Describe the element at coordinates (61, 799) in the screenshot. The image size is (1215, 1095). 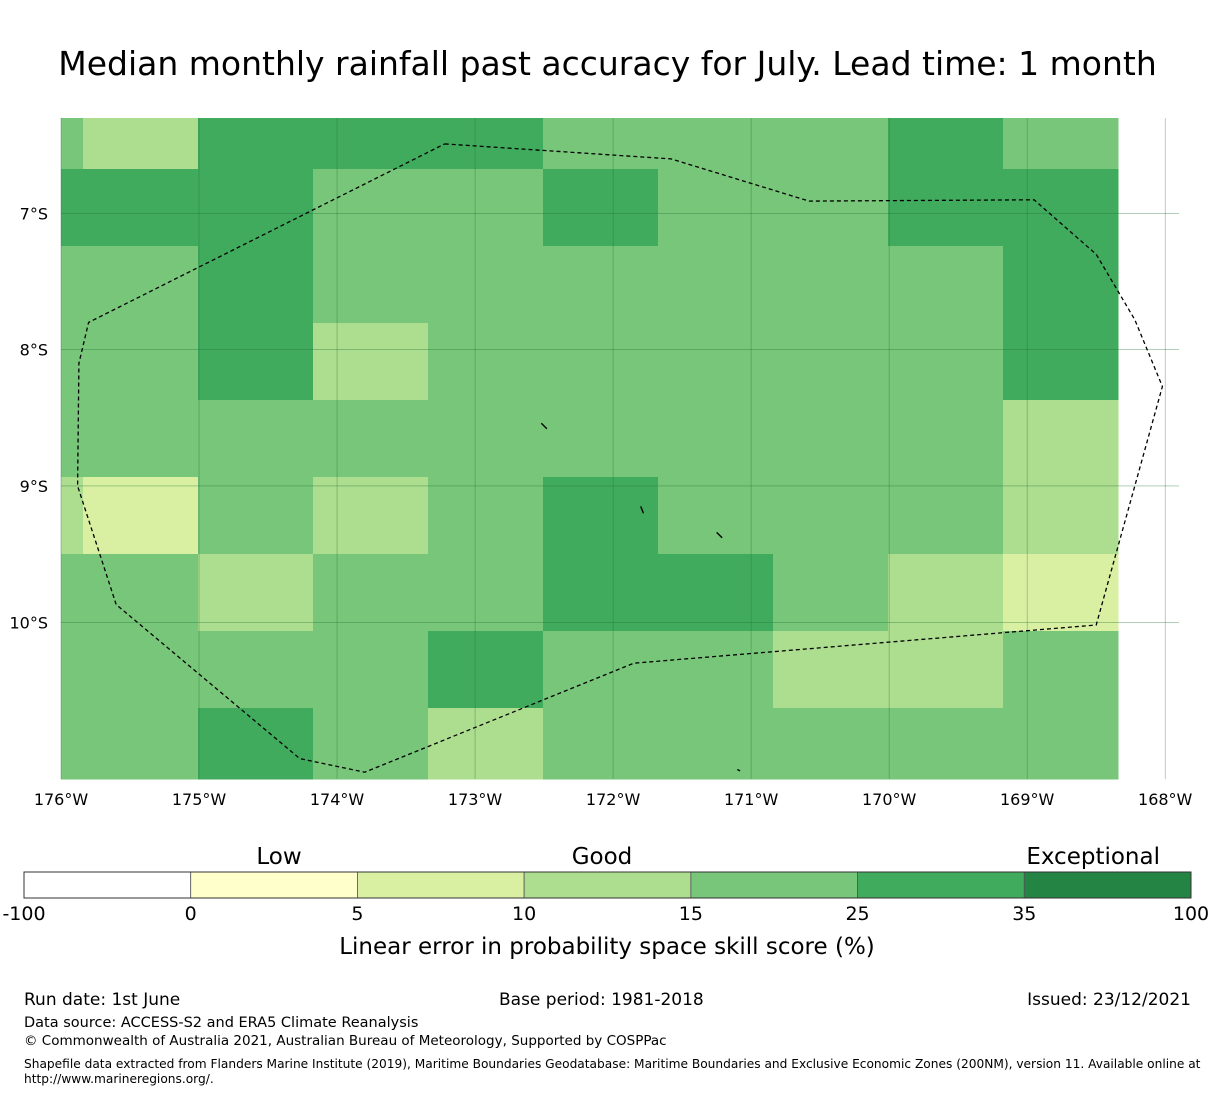
I see `longitude-tick-label: 176°W` at that location.